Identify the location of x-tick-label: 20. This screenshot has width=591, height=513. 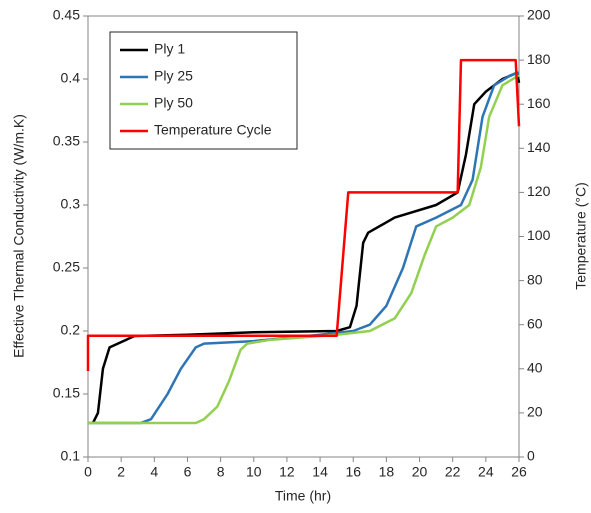
(420, 472).